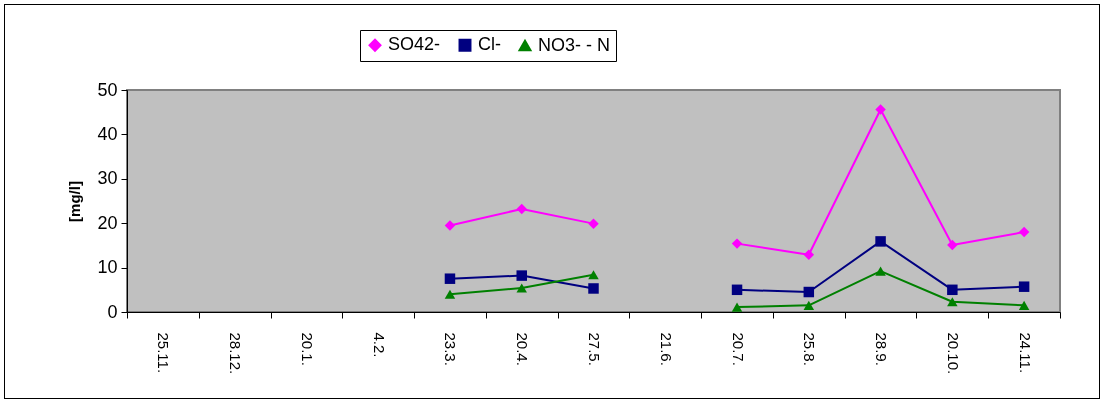 The height and width of the screenshot is (405, 1106). Describe the element at coordinates (112, 311) in the screenshot. I see `y-tick-label: 0` at that location.